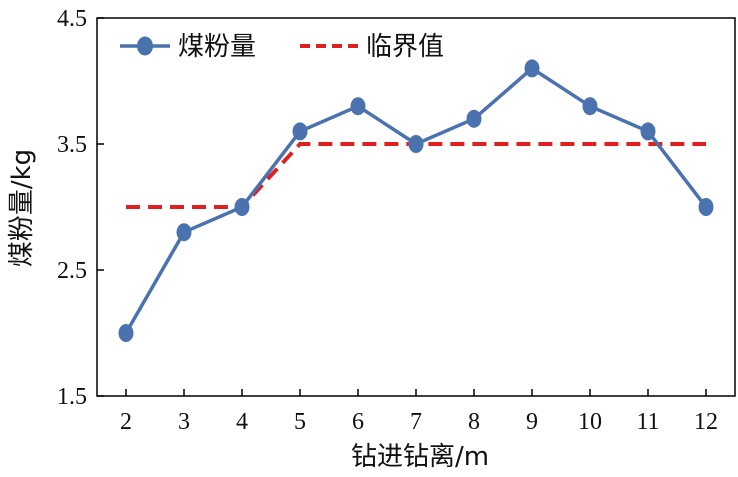  Describe the element at coordinates (647, 422) in the screenshot. I see `x-tick-label: 11` at that location.